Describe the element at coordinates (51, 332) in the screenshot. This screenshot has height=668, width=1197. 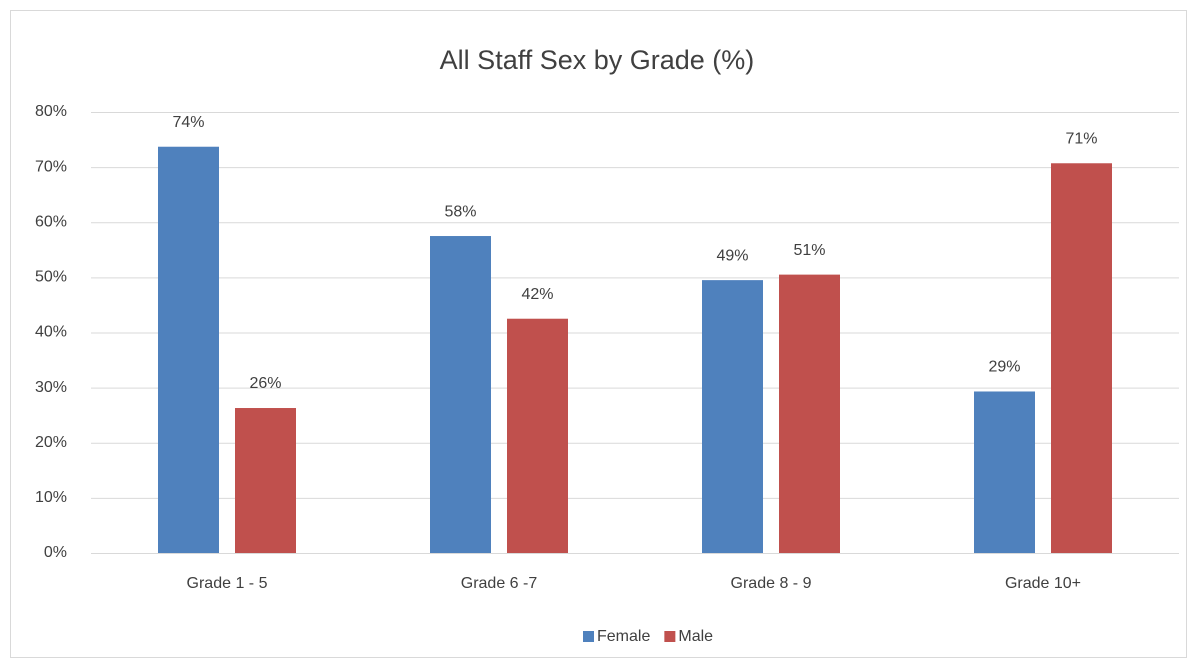
I see `y-tick-label: 40%` at that location.